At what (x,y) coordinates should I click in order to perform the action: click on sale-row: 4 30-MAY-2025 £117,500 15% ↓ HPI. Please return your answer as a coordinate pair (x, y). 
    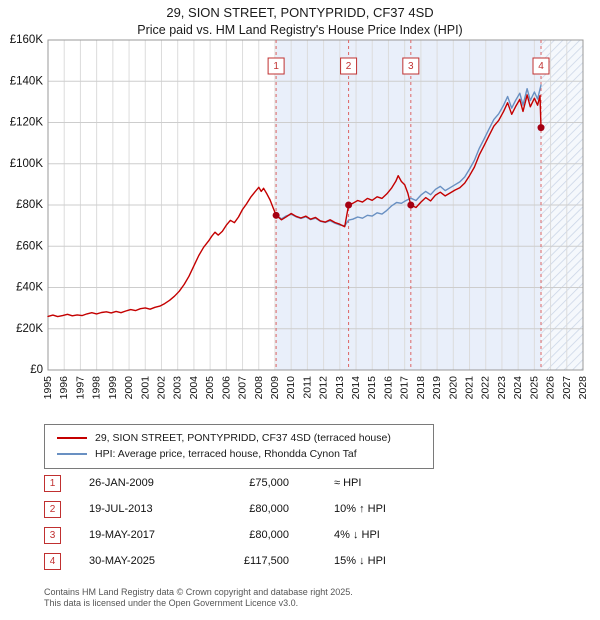
    Looking at the image, I should click on (304, 561).